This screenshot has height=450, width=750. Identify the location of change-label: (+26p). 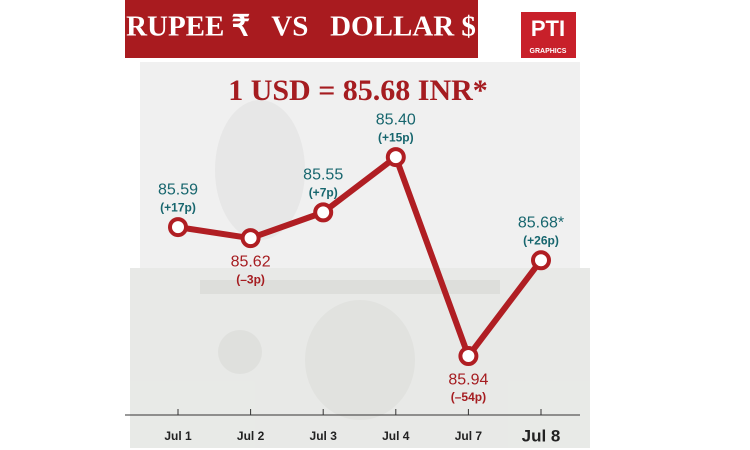
(541, 240).